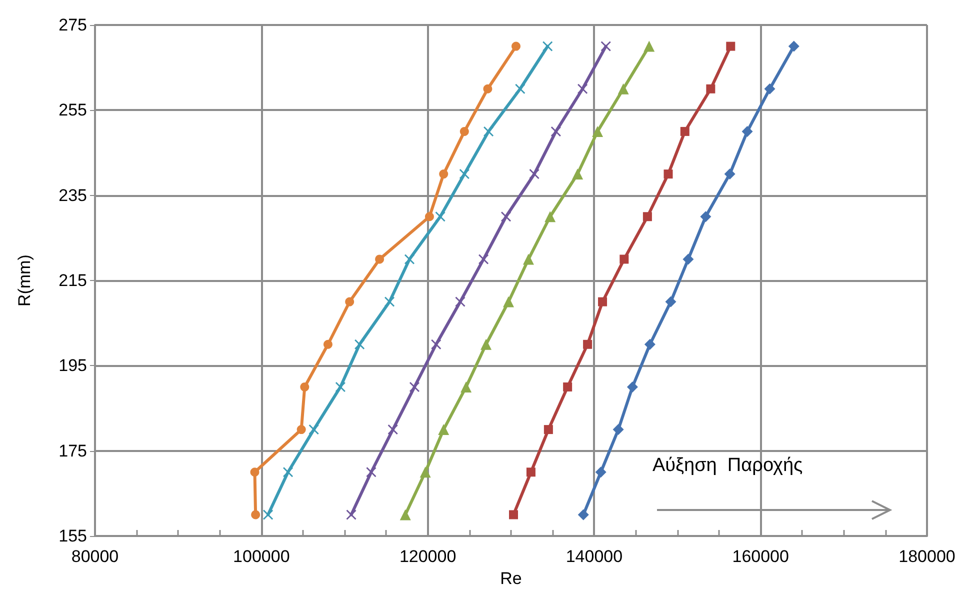 The height and width of the screenshot is (599, 969). What do you see at coordinates (760, 556) in the screenshot?
I see `x-tick-label: 160000` at bounding box center [760, 556].